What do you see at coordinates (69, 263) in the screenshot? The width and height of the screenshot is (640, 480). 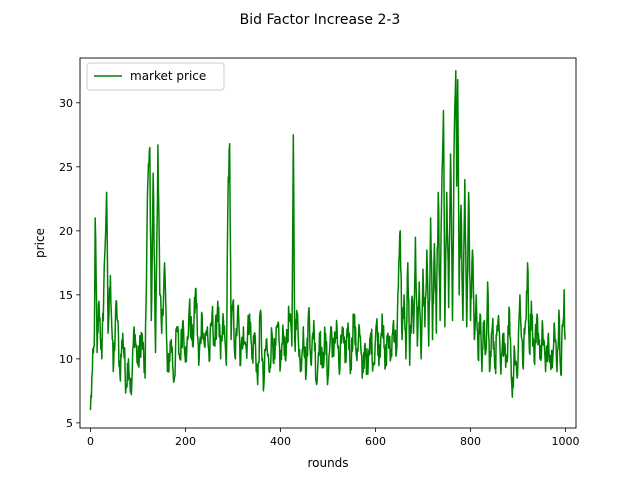 I see `y-axis-ticks: 5 10 15 20 25 30` at bounding box center [69, 263].